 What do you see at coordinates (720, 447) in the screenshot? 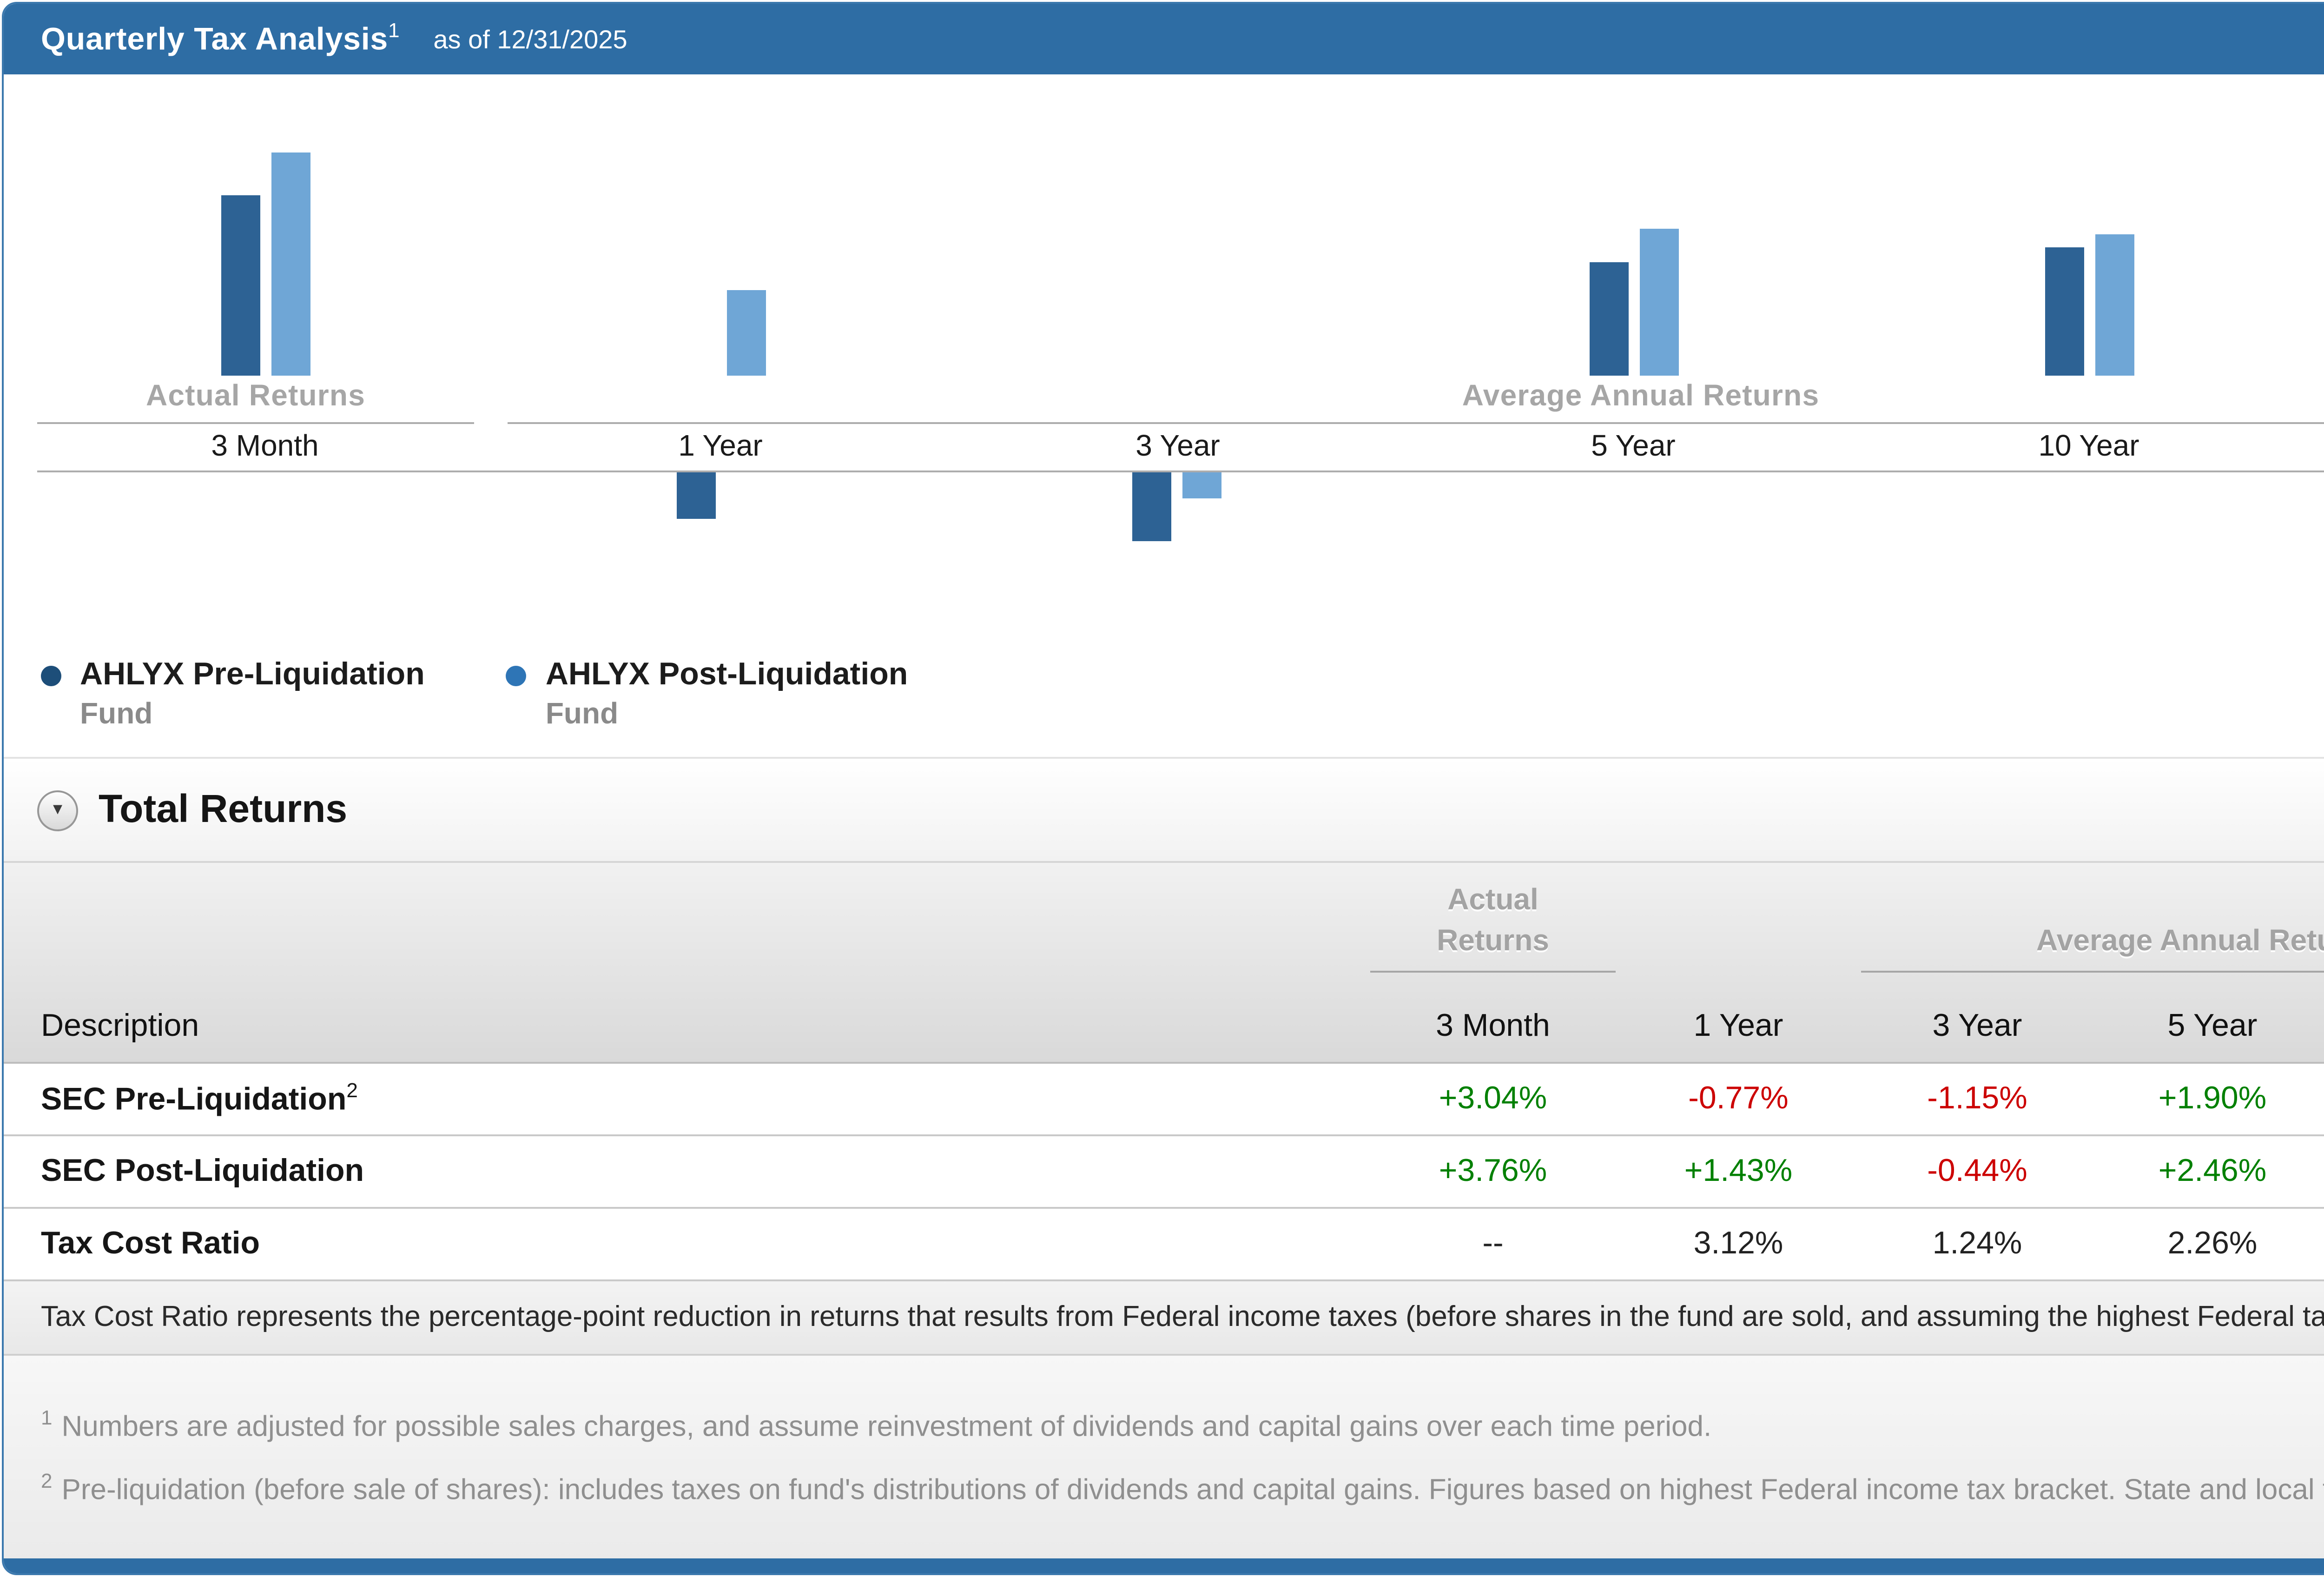
I see `category-label-2: 1 Year` at bounding box center [720, 447].